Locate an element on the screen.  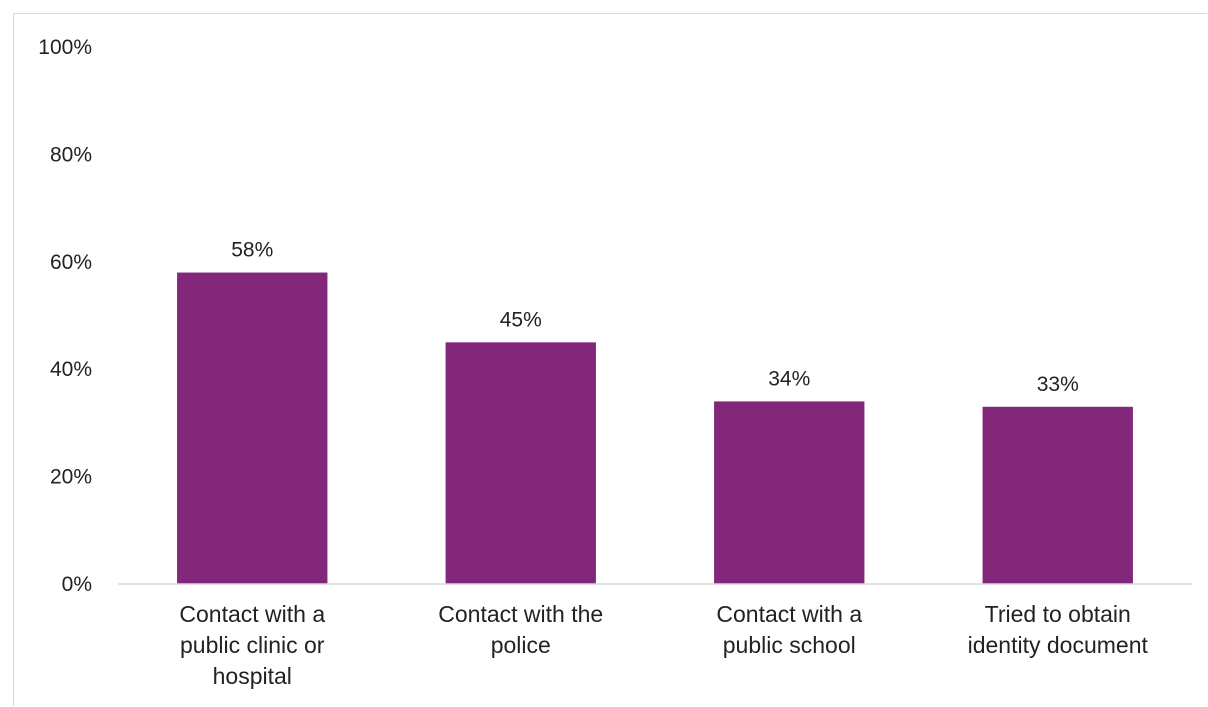
data-label: 33% is located at coordinates (1058, 384).